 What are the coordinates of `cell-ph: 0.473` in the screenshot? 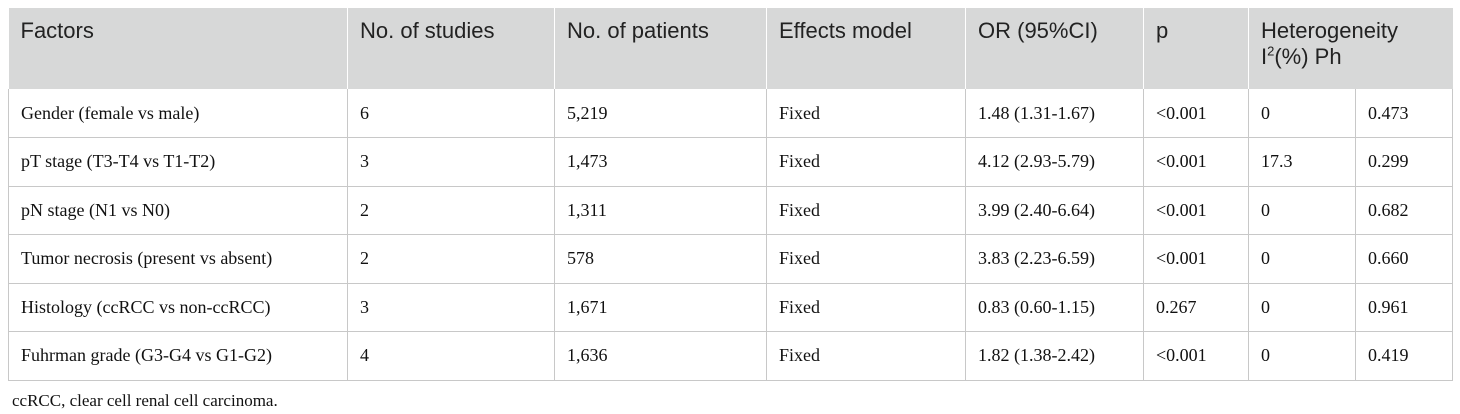 It's located at (1404, 113).